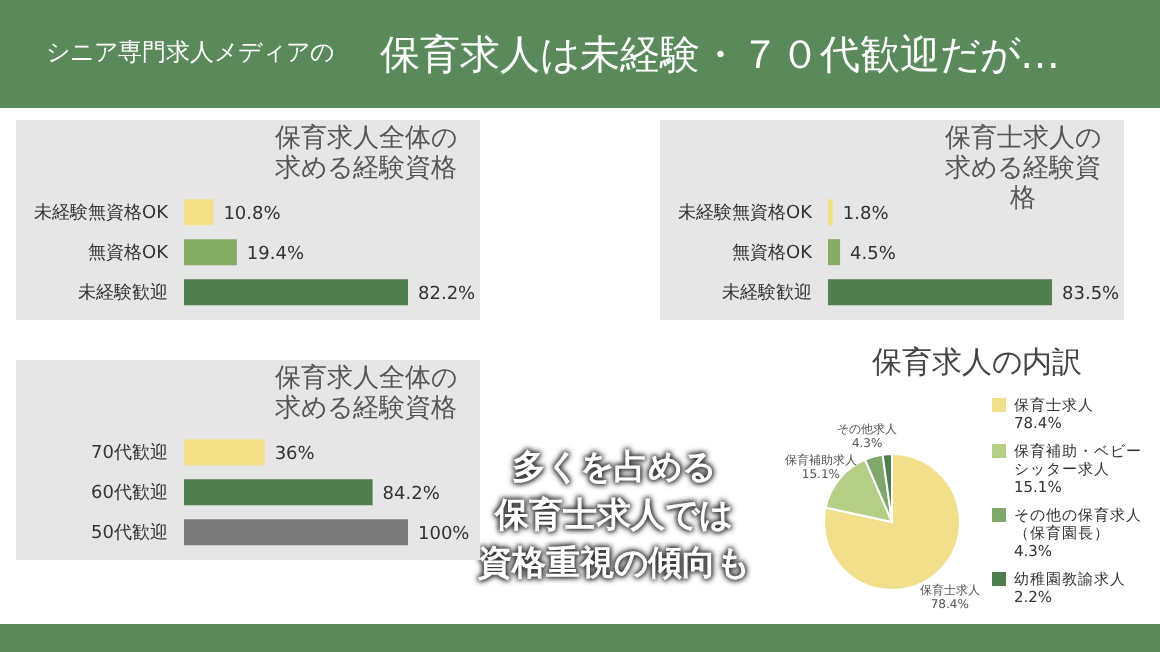 This screenshot has width=1160, height=652. Describe the element at coordinates (129, 453) in the screenshot. I see `y-tick-label: 70代歓迎` at that location.